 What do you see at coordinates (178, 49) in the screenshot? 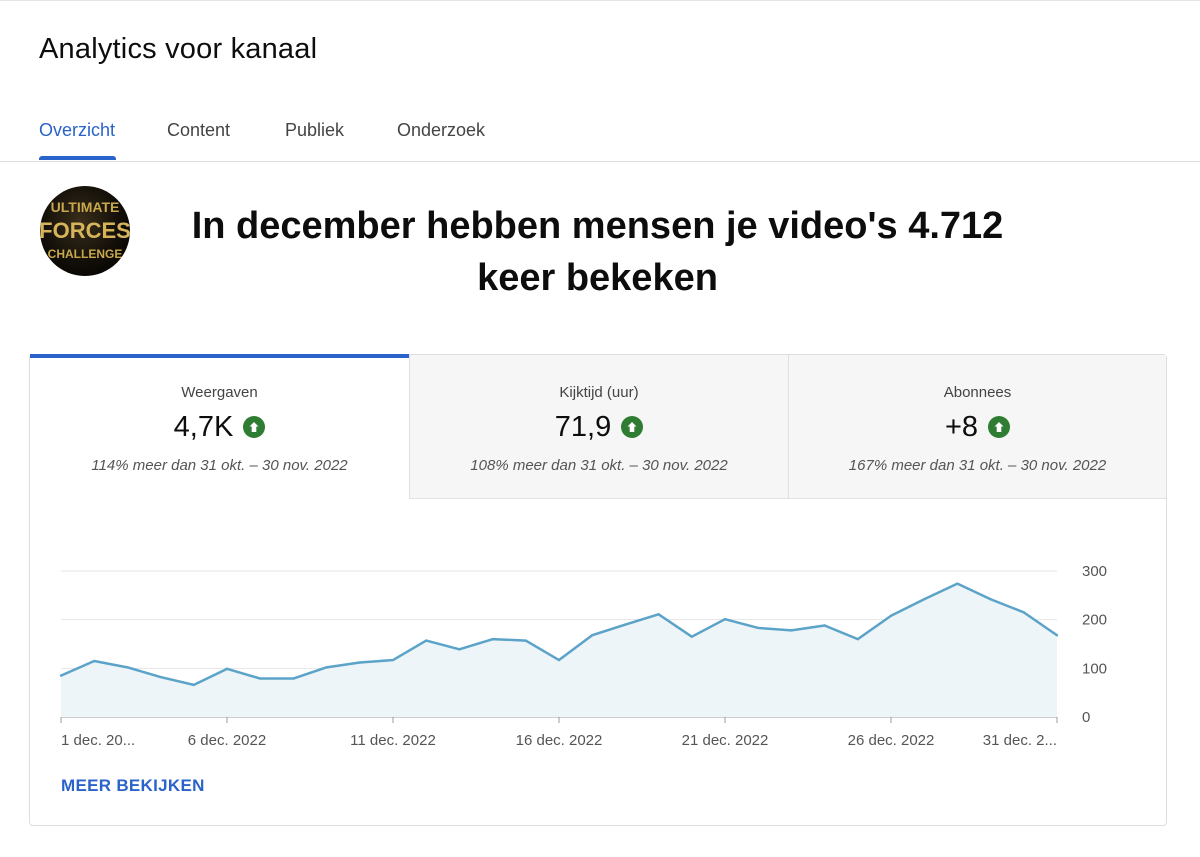
I see `page-title: Analytics voor kanaal` at bounding box center [178, 49].